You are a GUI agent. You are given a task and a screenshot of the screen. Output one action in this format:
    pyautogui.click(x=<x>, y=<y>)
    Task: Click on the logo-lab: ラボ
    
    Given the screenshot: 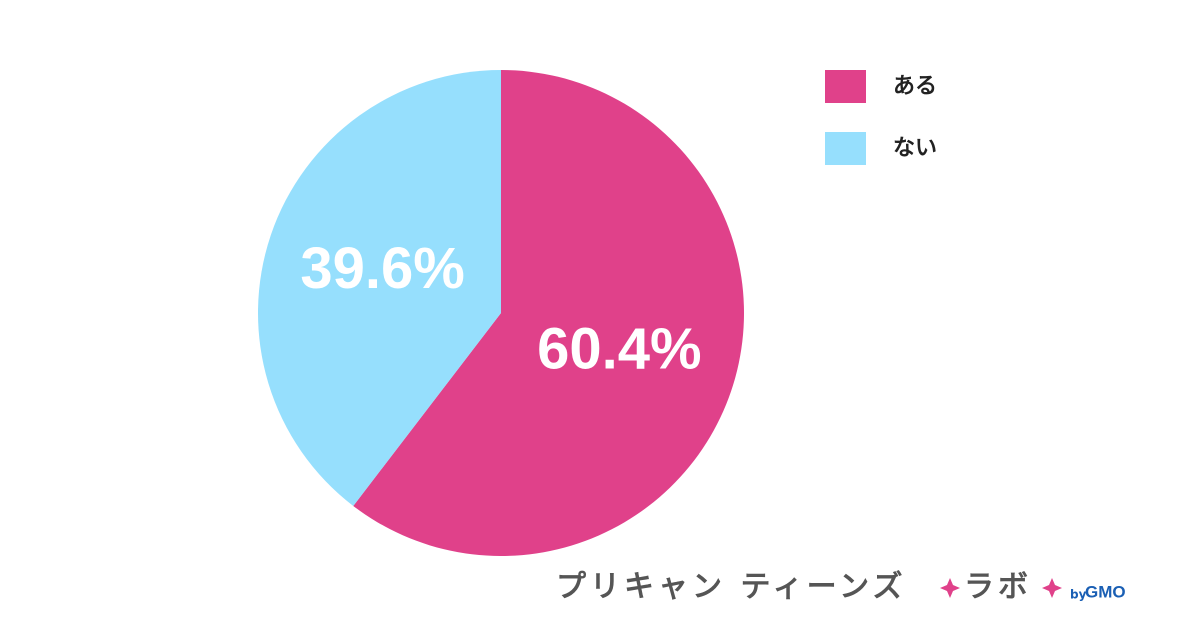 What is the action you would take?
    pyautogui.click(x=998, y=587)
    